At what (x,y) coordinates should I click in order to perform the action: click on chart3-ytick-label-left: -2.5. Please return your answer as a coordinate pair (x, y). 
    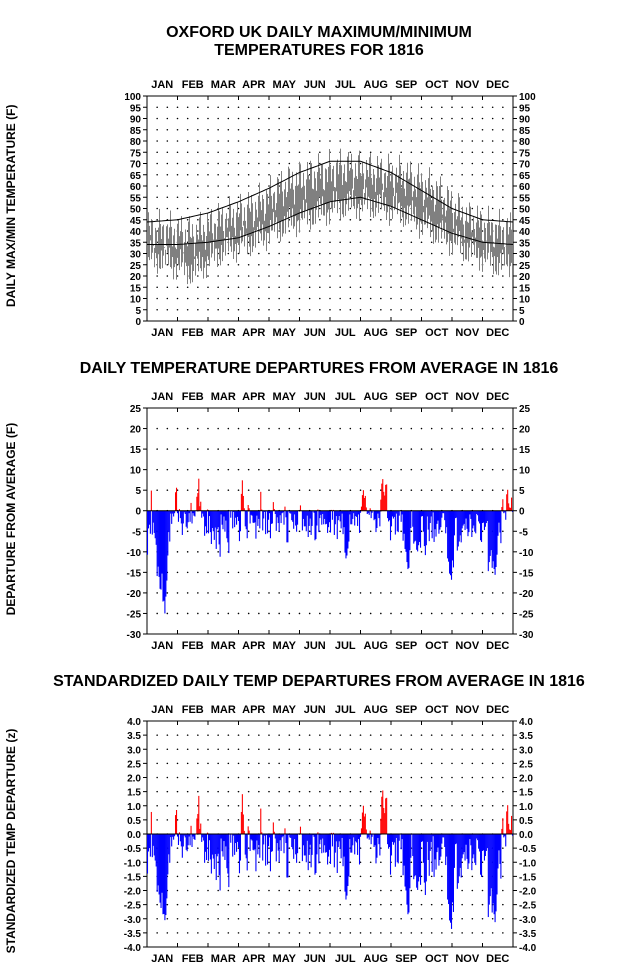
    Looking at the image, I should click on (133, 906).